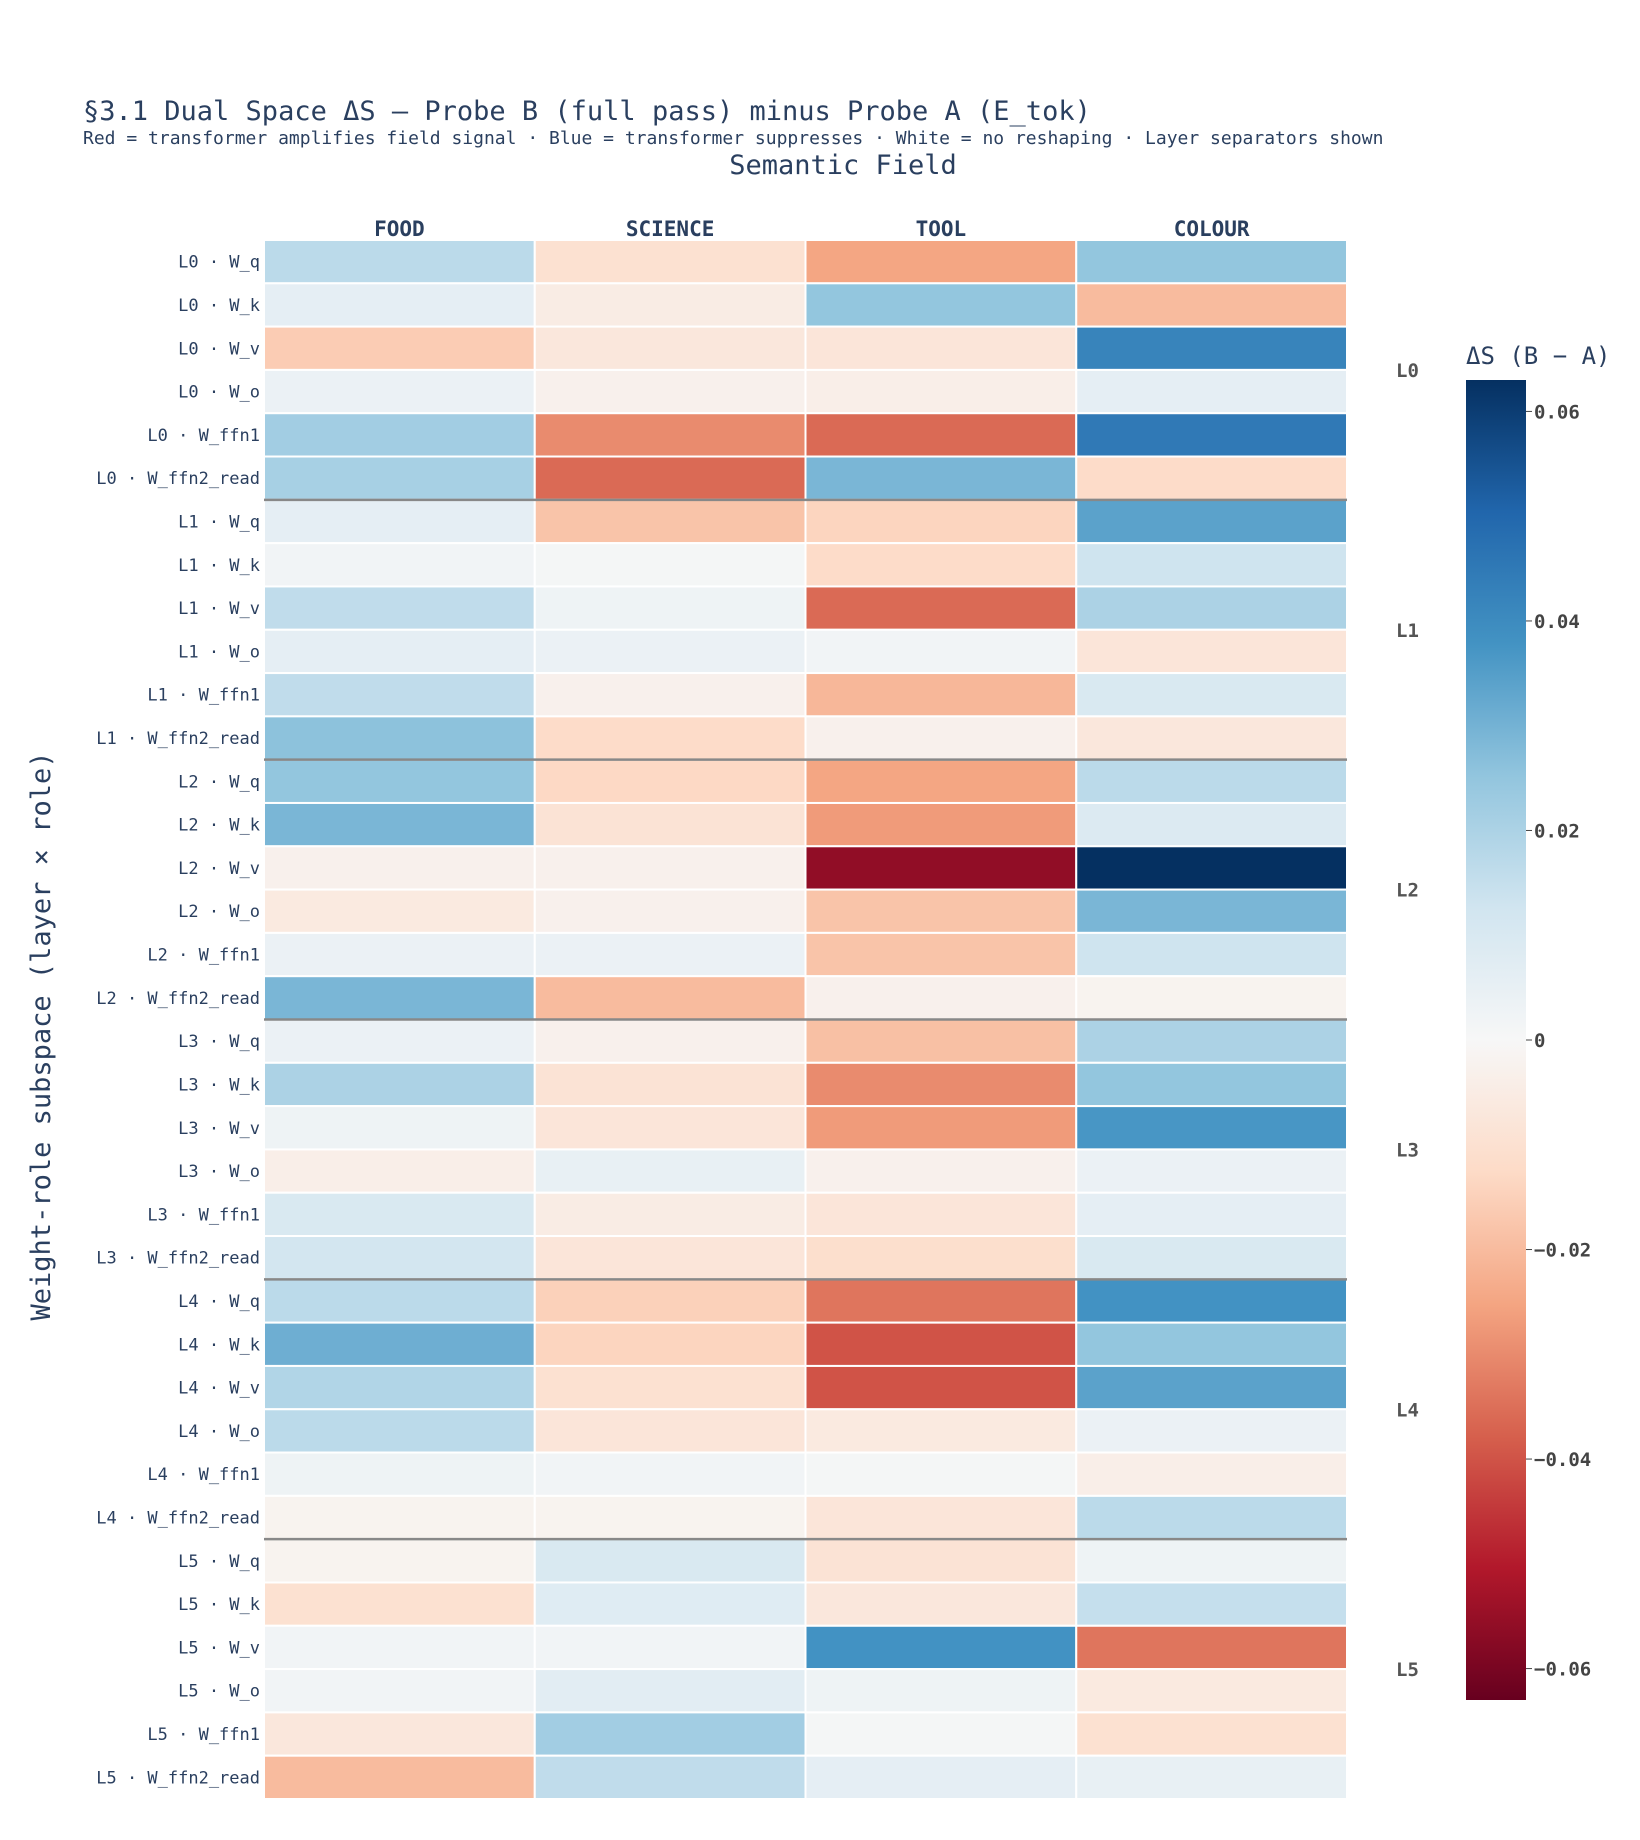  What do you see at coordinates (219, 1692) in the screenshot?
I see `row-label: L5 · W_o` at bounding box center [219, 1692].